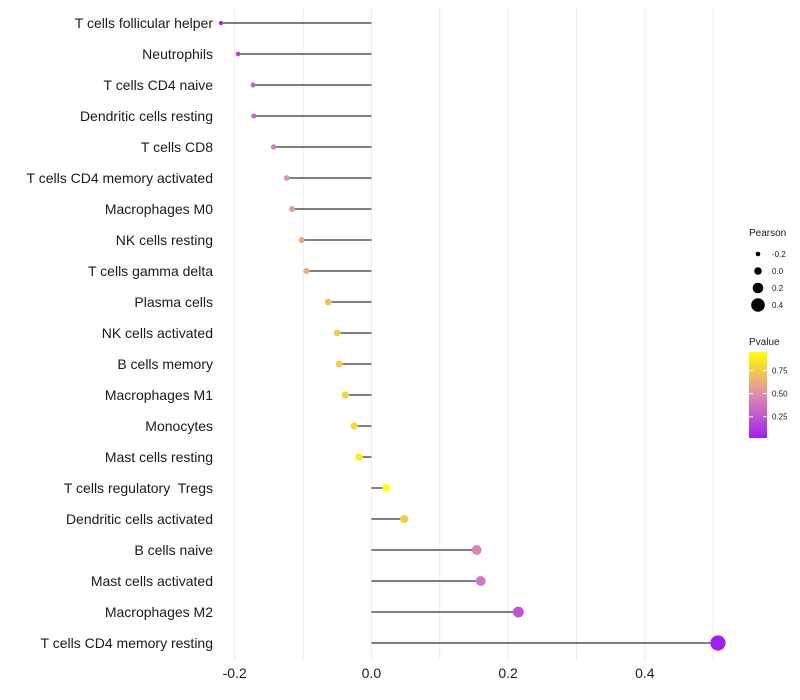  I want to click on category-label: T cells CD4 memory activated, so click(120, 178).